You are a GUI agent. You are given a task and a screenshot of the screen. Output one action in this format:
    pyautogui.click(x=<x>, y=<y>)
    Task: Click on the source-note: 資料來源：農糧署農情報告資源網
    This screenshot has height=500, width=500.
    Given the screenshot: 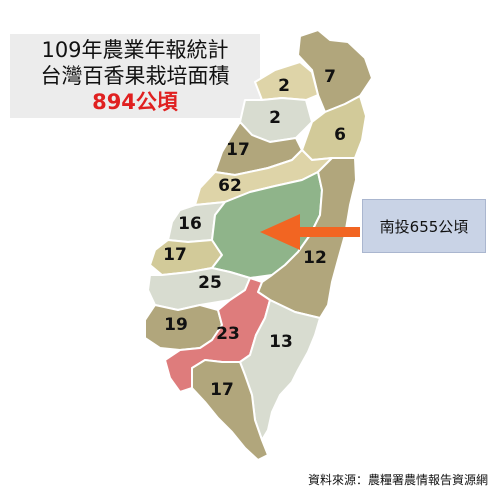 What is the action you would take?
    pyautogui.click(x=397, y=480)
    